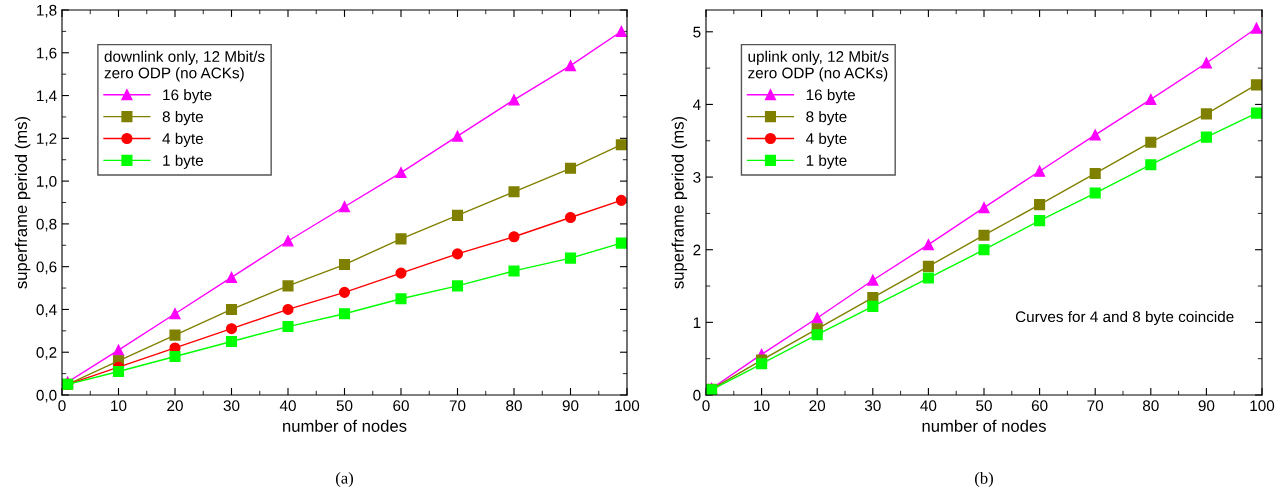 The height and width of the screenshot is (488, 1284). I want to click on y-tick-label: 1,8, so click(47, 11).